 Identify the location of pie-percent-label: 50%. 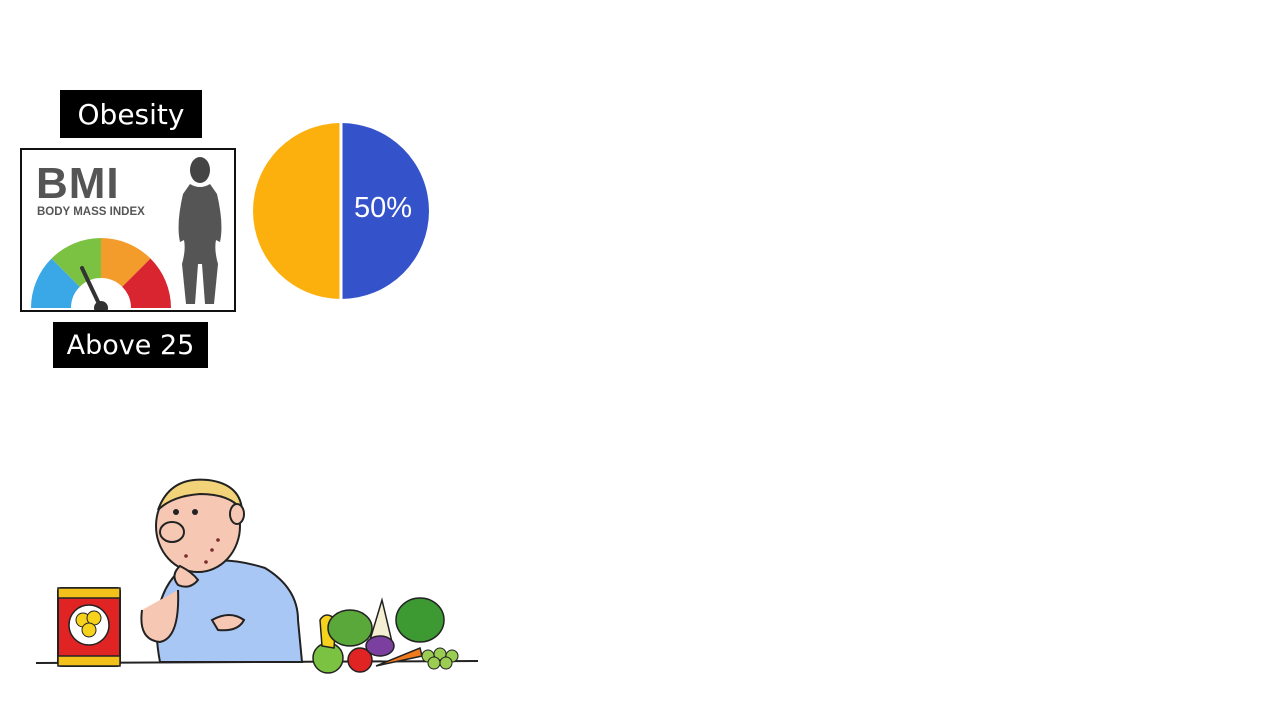
(383, 208).